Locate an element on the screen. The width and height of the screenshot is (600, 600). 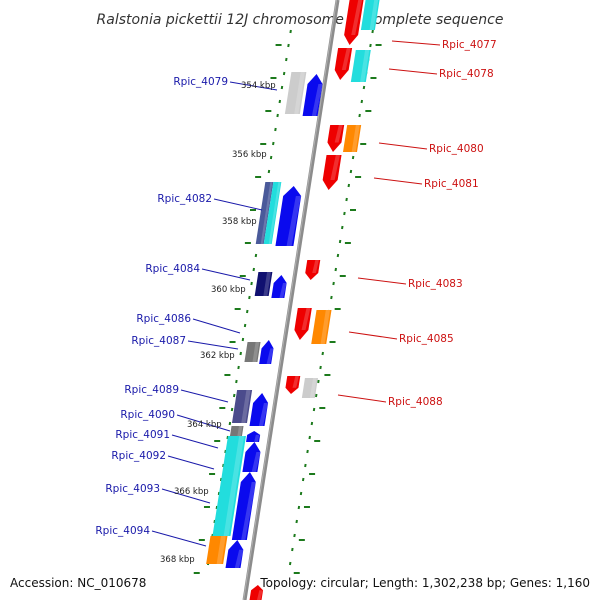
feature-rpic-4092-shade is located at coordinates (256, 462).